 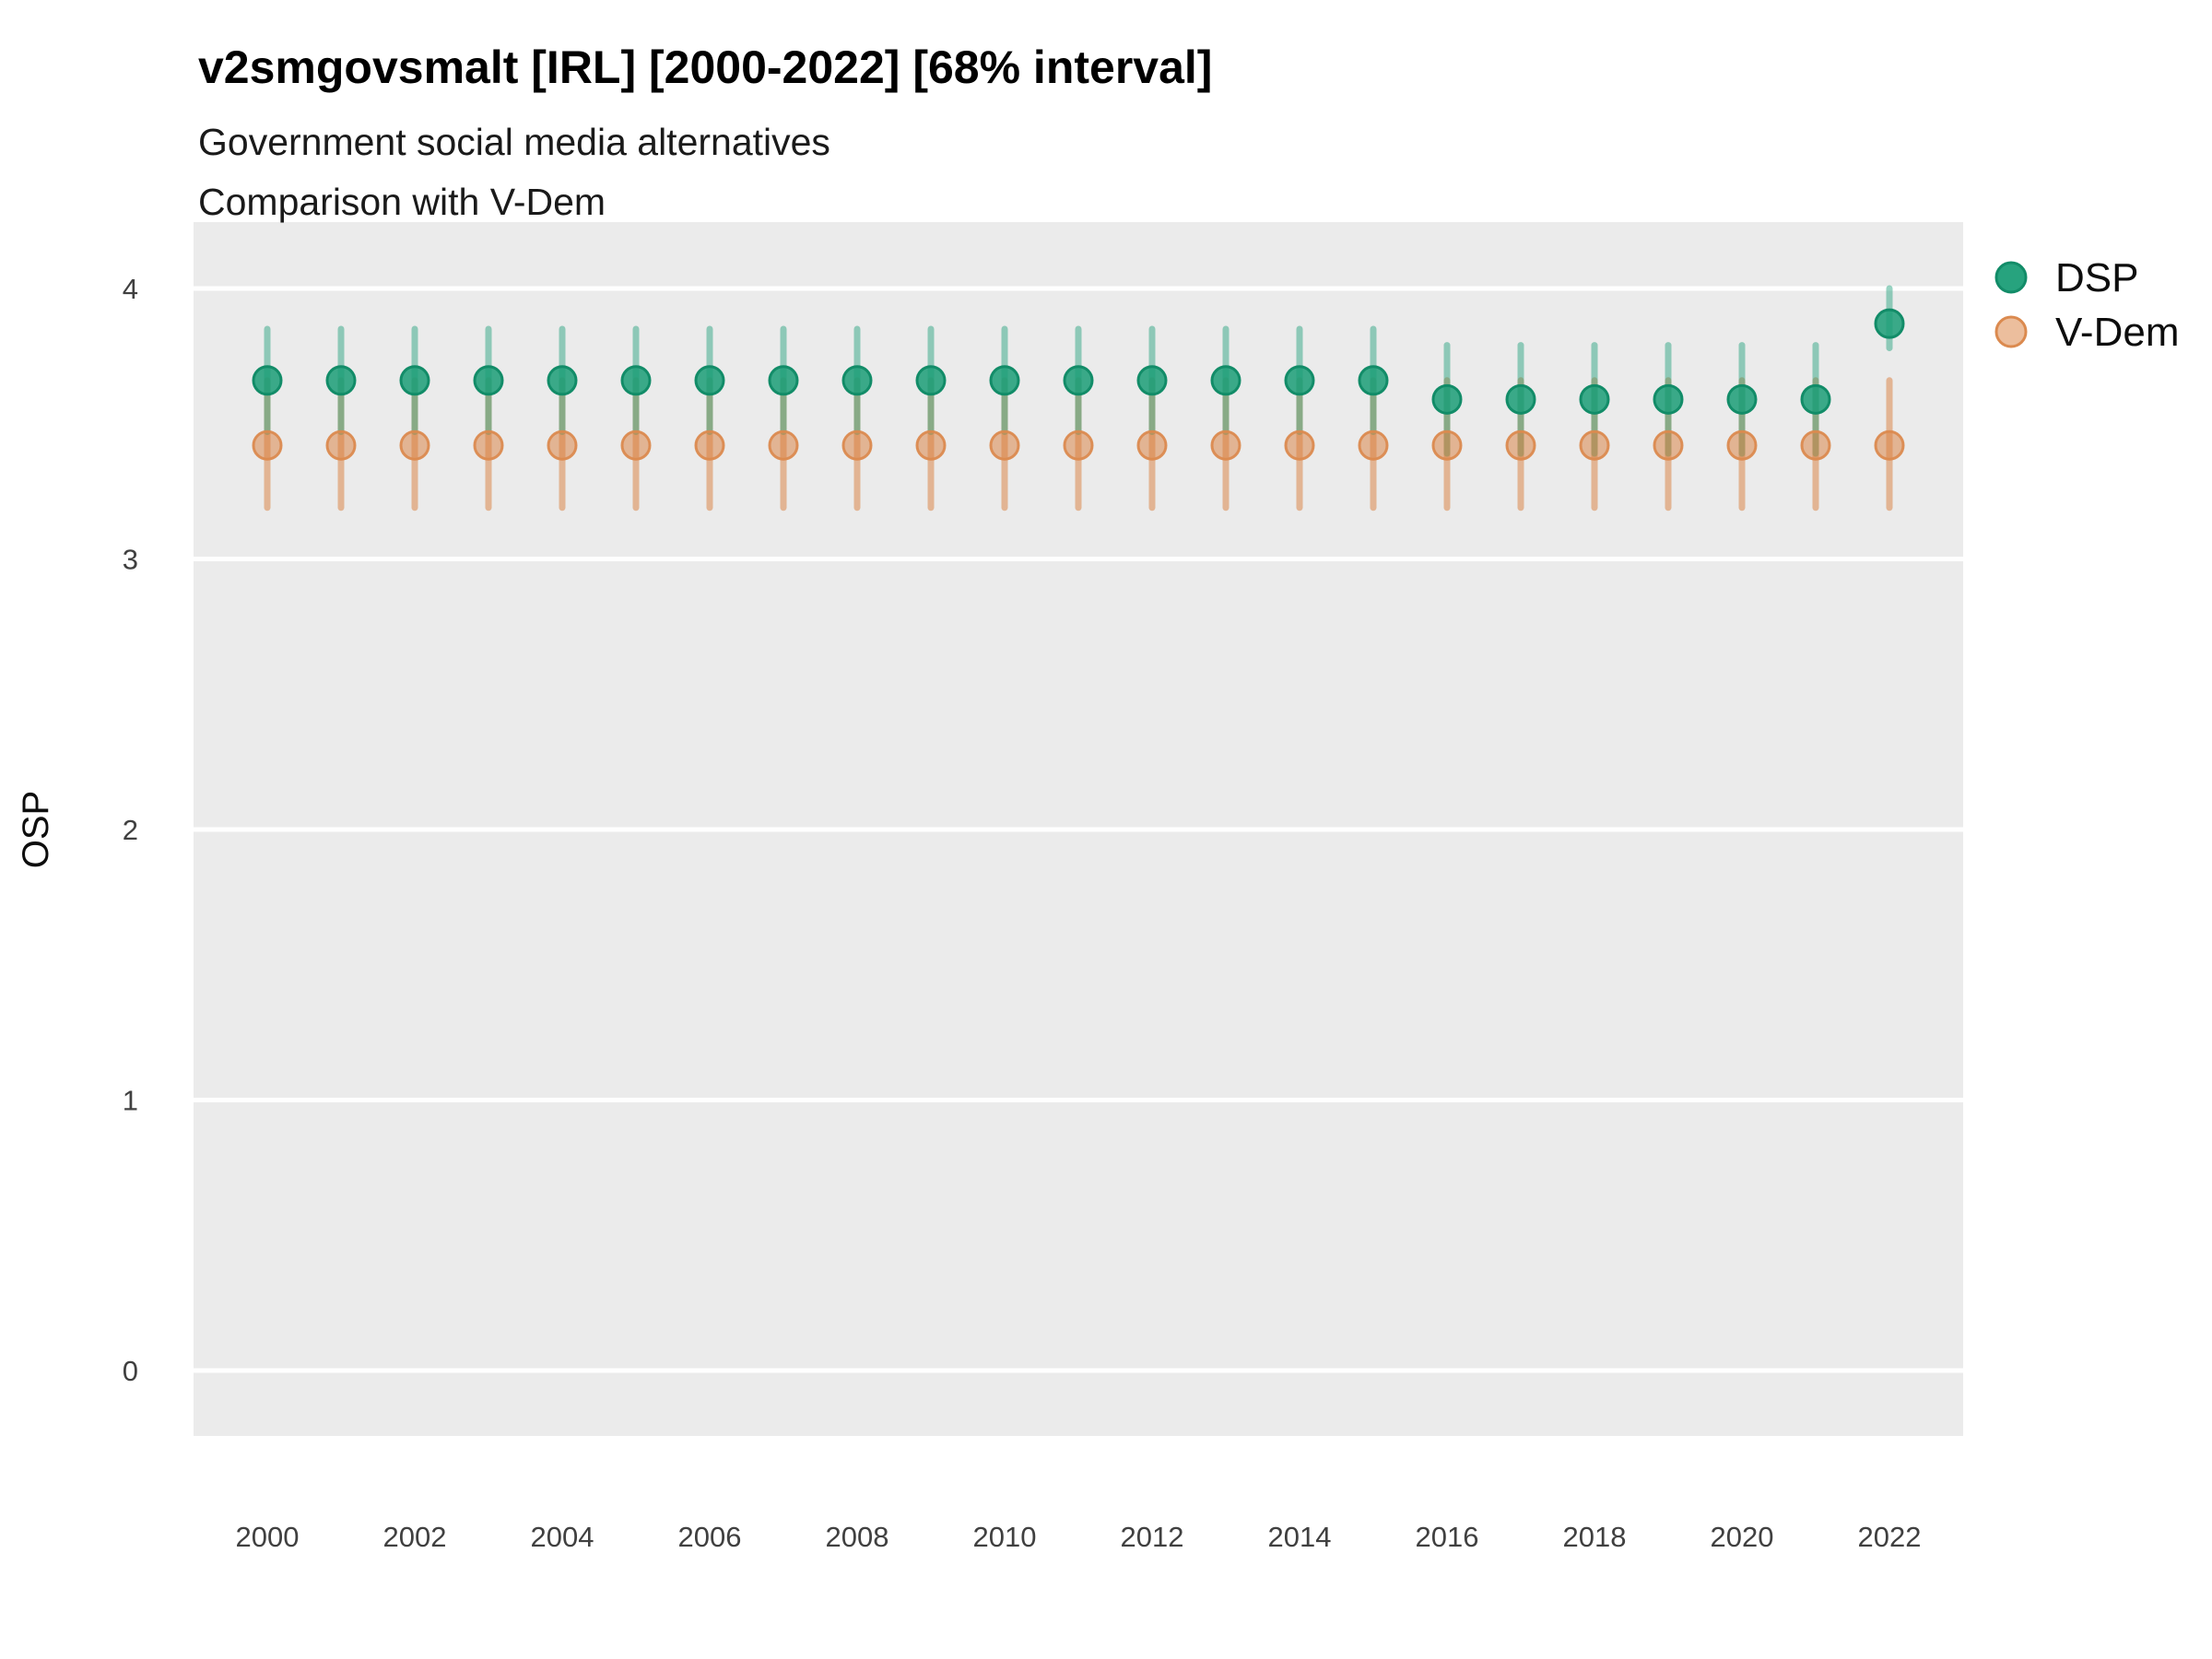 What do you see at coordinates (709, 445) in the screenshot?
I see `vdem-point-2006` at bounding box center [709, 445].